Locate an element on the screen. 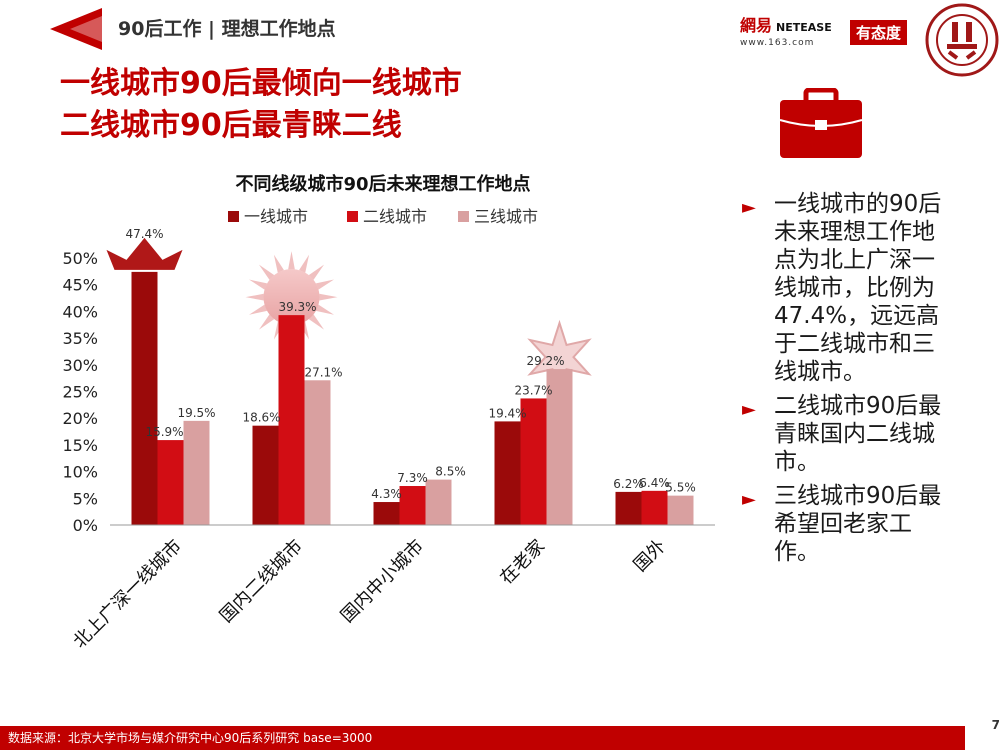 The width and height of the screenshot is (1000, 750). footer-bar is located at coordinates (482, 738).